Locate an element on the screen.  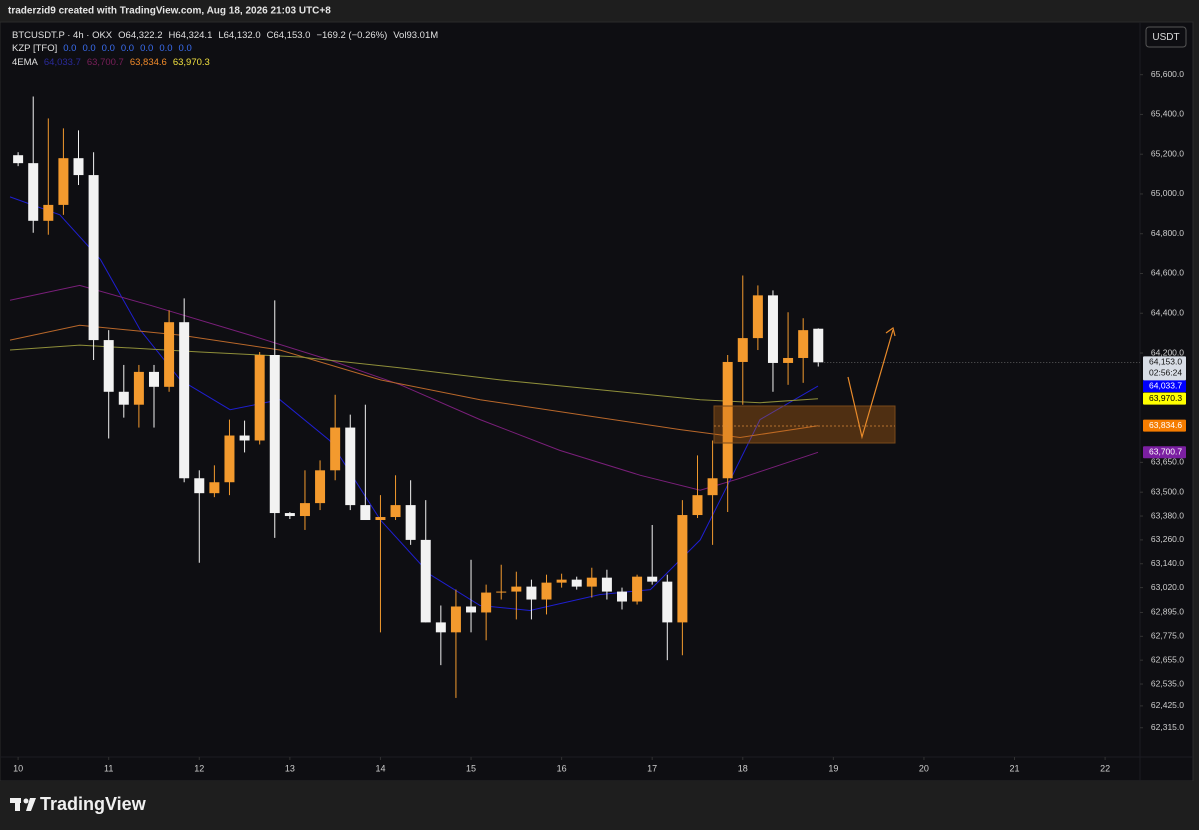
footer-brand: TradingView is located at coordinates (93, 804).